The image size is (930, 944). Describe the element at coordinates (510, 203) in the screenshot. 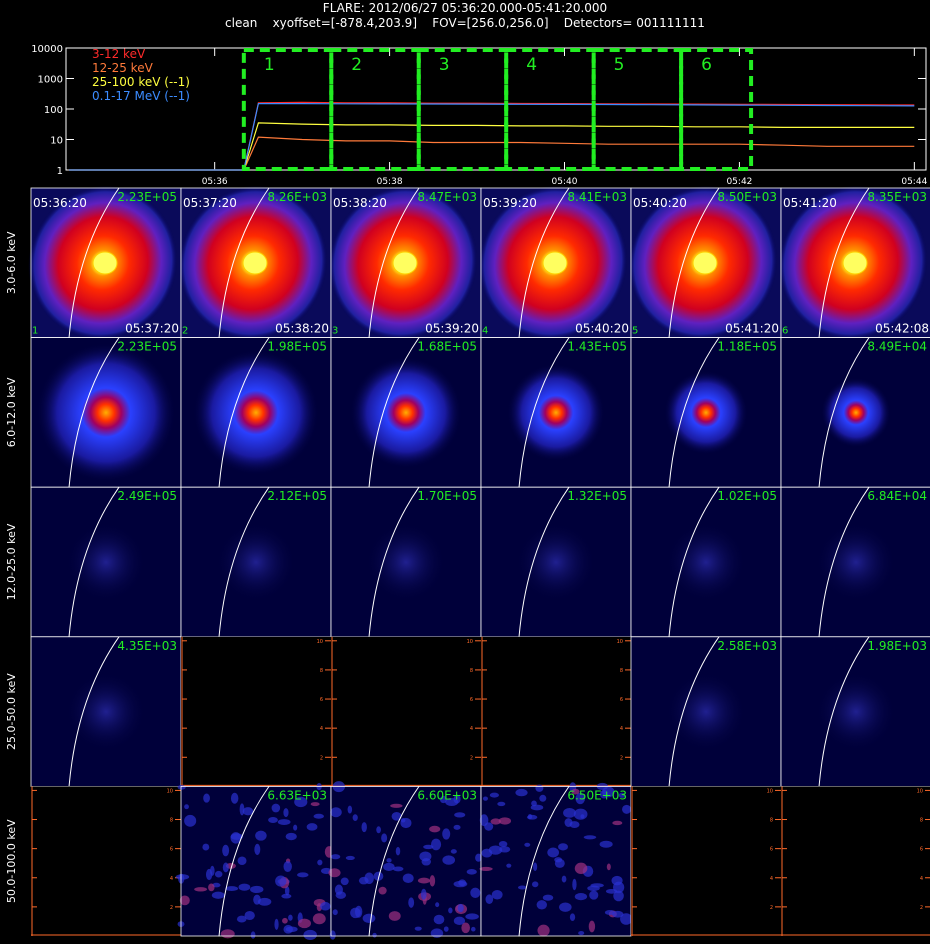

I see `start-time: 05:39:20` at that location.